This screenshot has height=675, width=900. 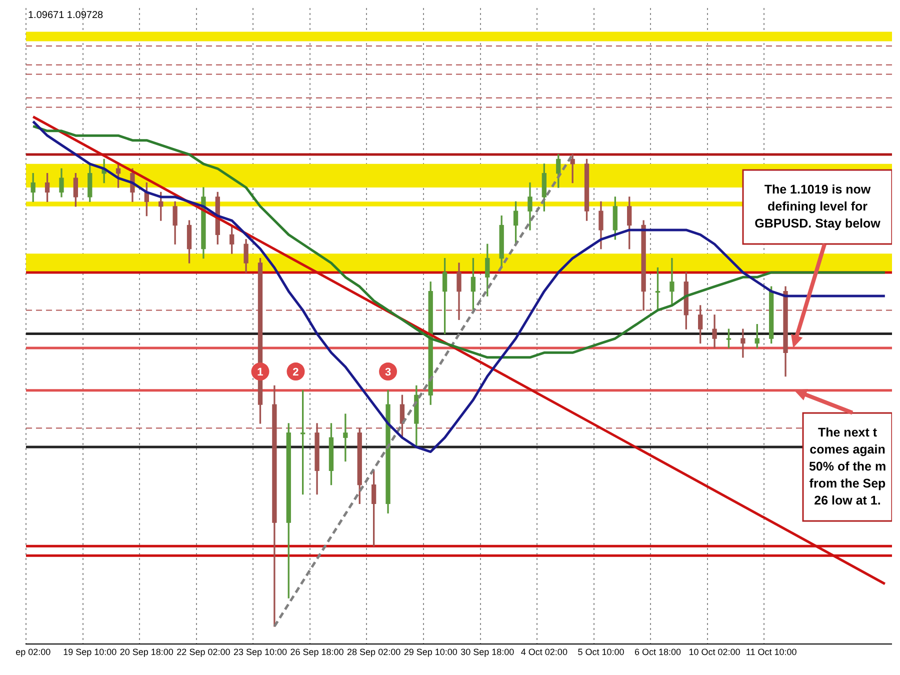 What do you see at coordinates (317, 652) in the screenshot?
I see `x-tick-label: 26 Sep 18:00` at bounding box center [317, 652].